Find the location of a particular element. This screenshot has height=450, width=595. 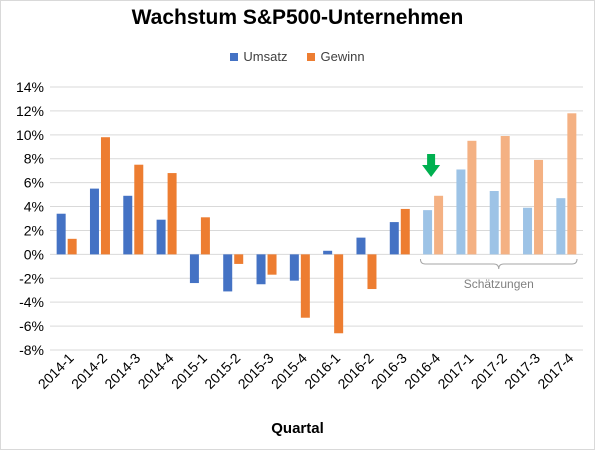

y-tick-label: 6% is located at coordinates (34, 183).